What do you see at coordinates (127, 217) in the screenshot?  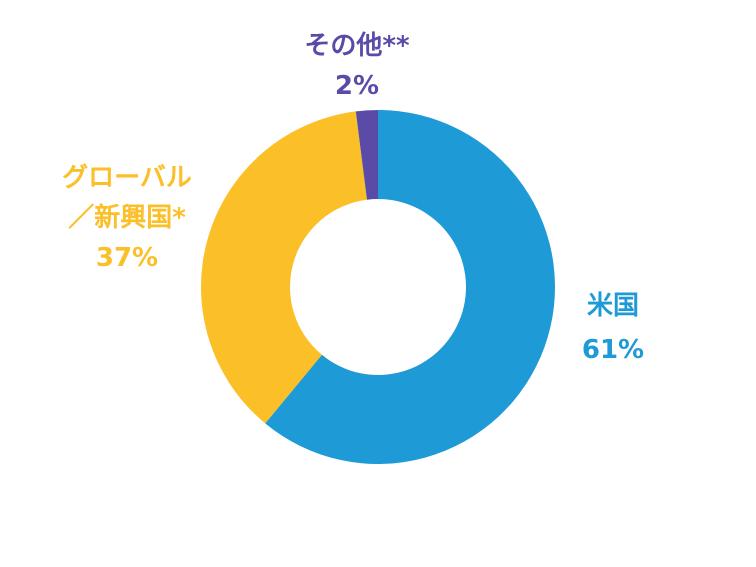 I see `slice-label-global-line2: ／新興国*` at bounding box center [127, 217].